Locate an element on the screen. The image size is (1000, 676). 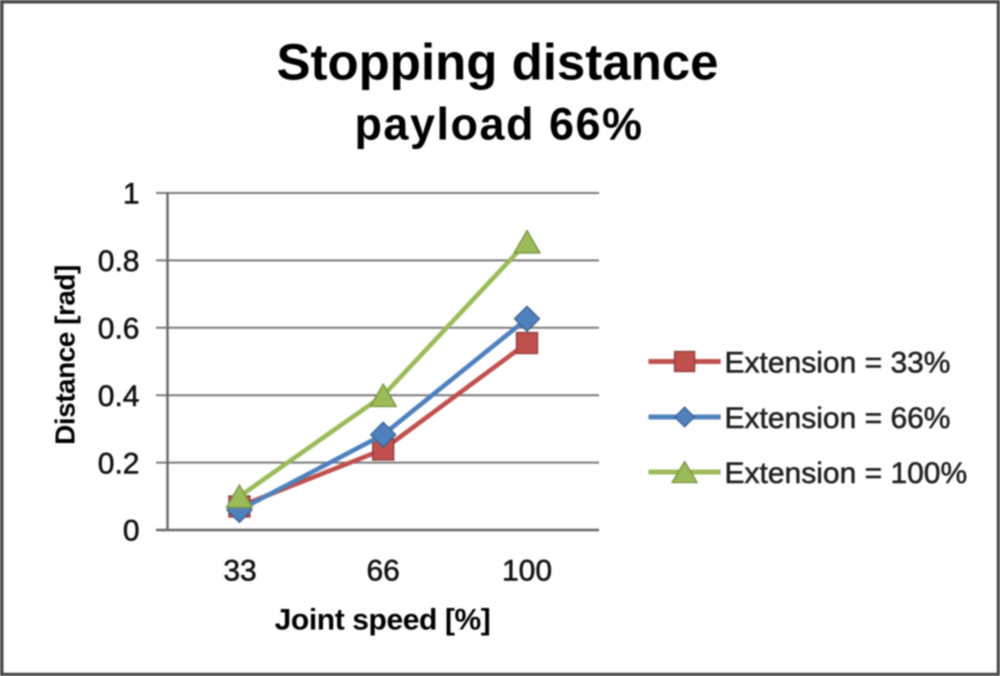
svg-text: Joint speed [%] is located at coordinates (383, 620).